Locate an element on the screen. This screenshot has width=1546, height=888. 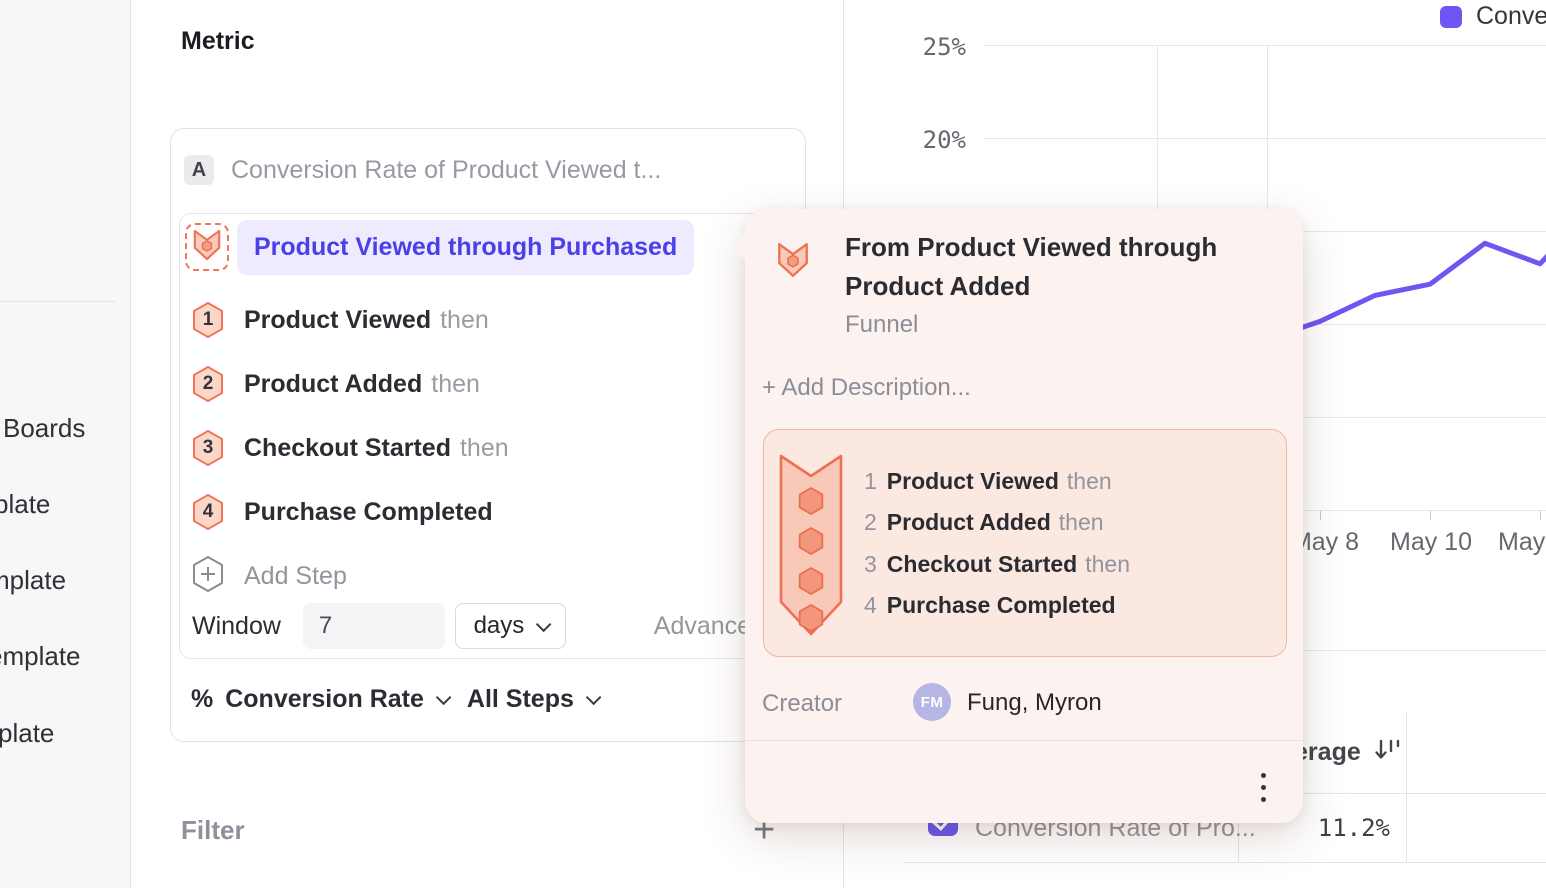
creator-row: Creator FM Fung, Myron is located at coordinates (1024, 702).